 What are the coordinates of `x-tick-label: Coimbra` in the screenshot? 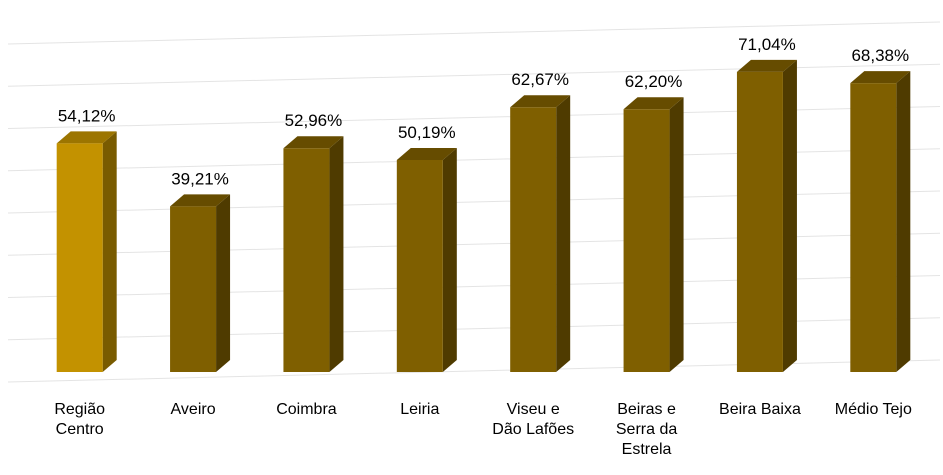 It's located at (306, 409).